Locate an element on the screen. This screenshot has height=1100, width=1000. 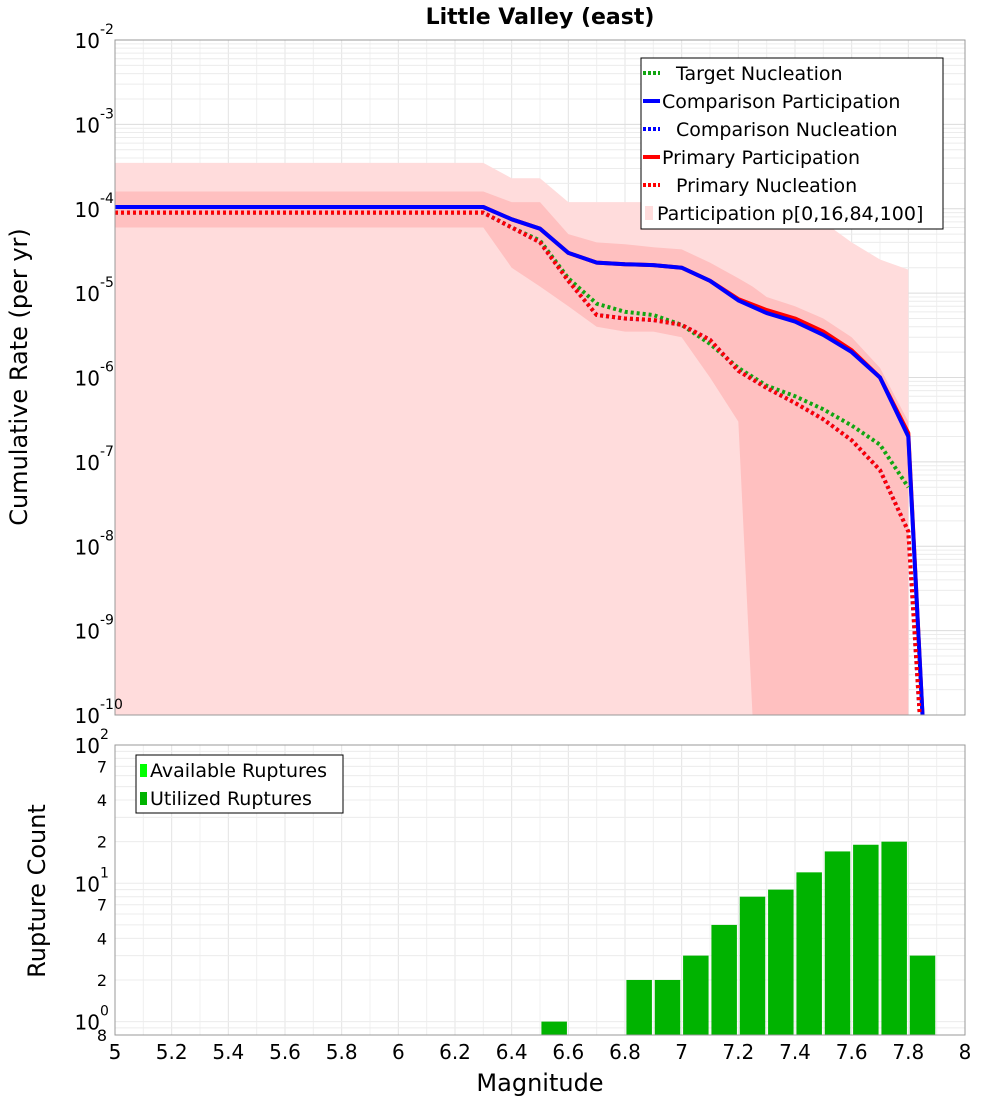
legend-label: Target Nucleation is located at coordinates (759, 74).